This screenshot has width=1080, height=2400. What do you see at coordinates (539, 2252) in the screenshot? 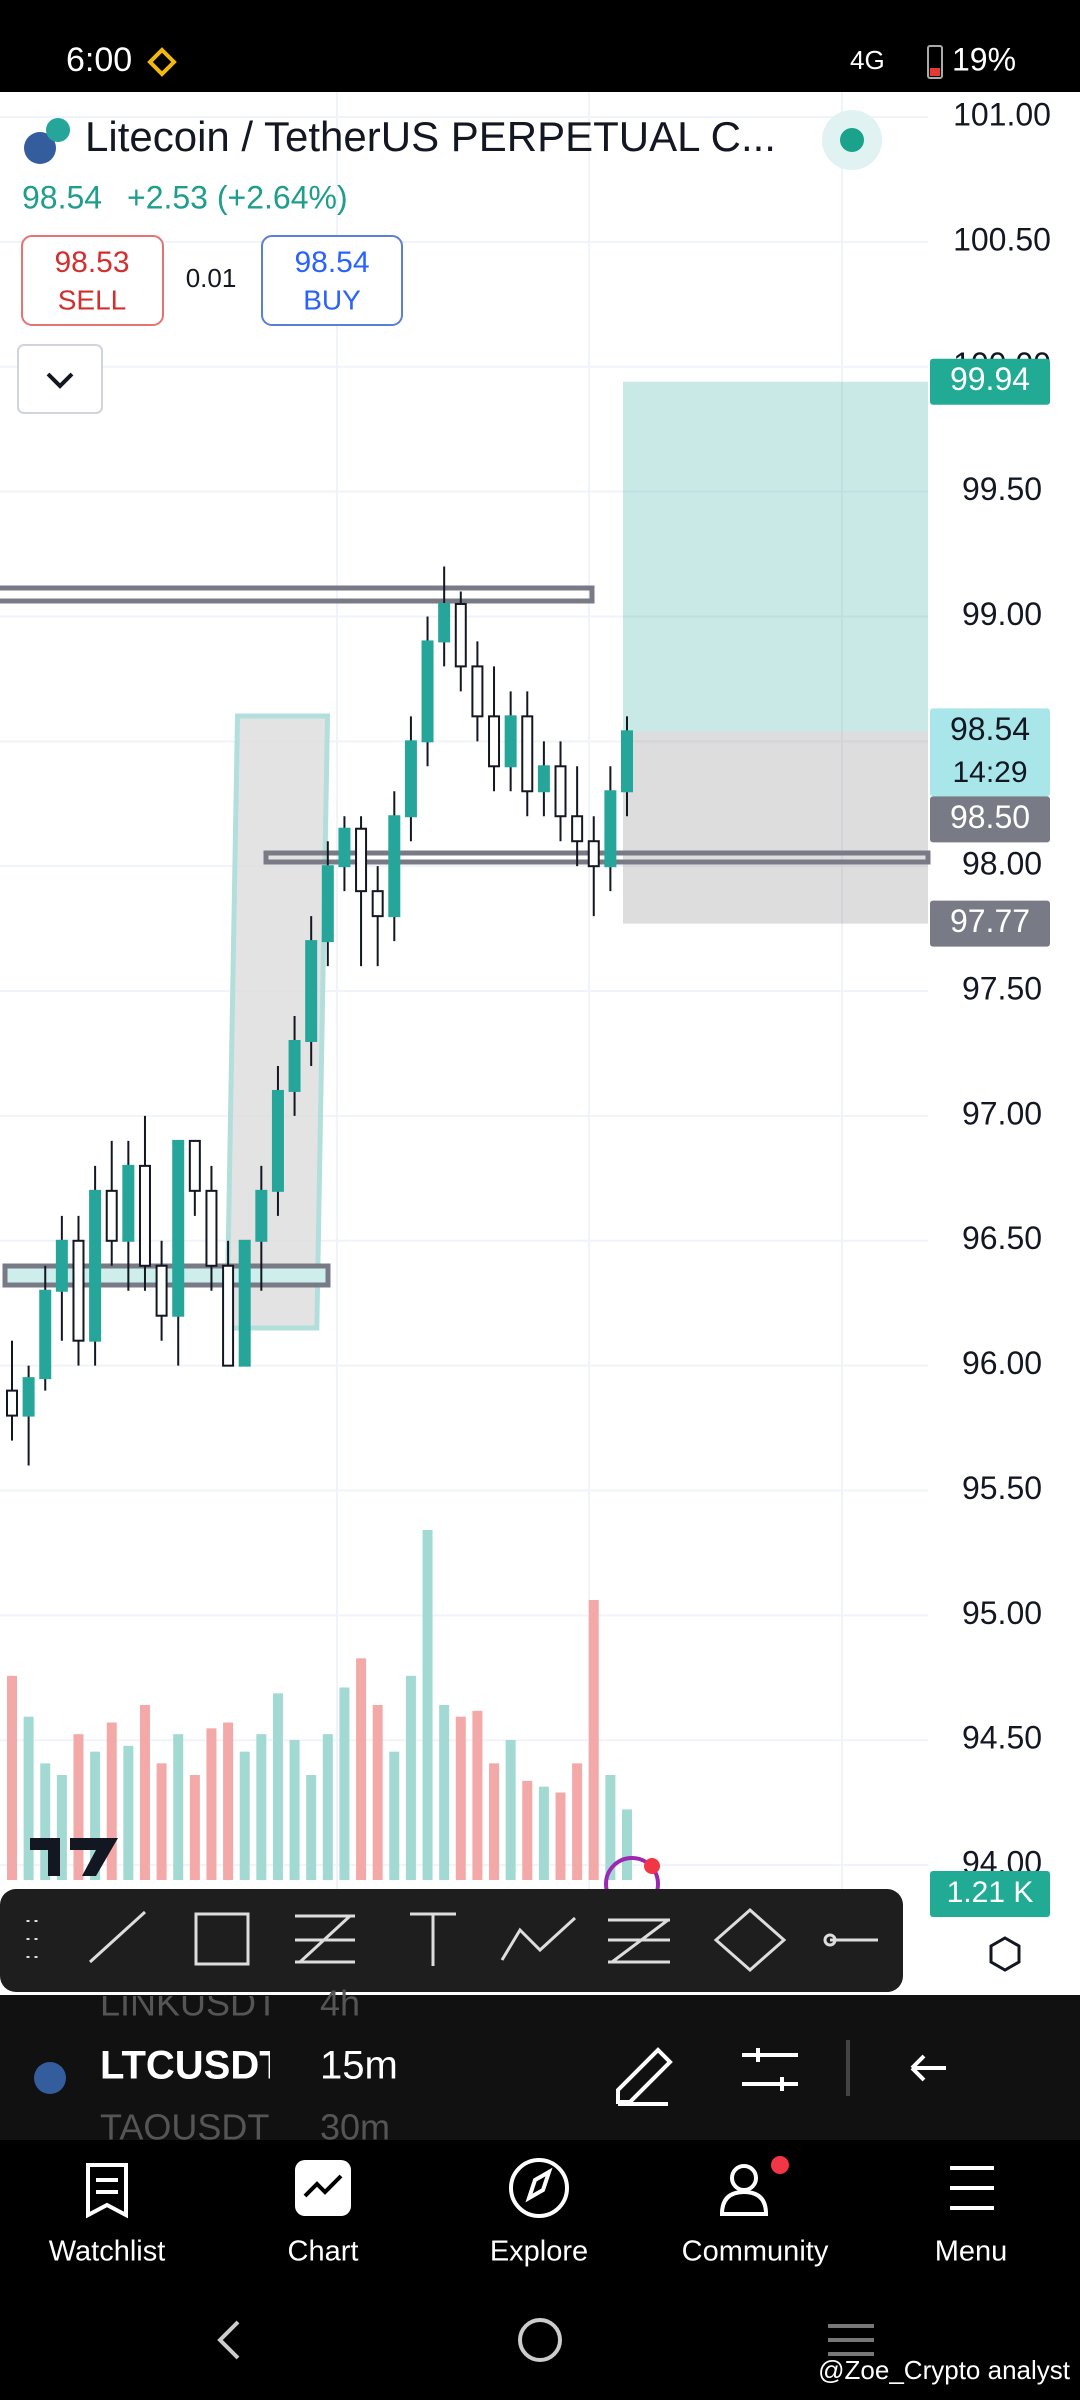
I see `nav-label: Explore` at bounding box center [539, 2252].